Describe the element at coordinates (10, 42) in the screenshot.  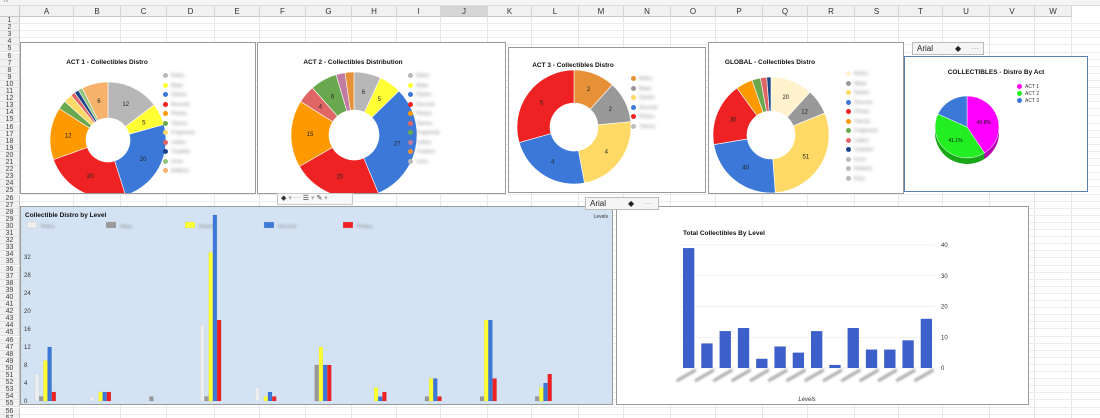
I see `row-header-4: 4` at that location.